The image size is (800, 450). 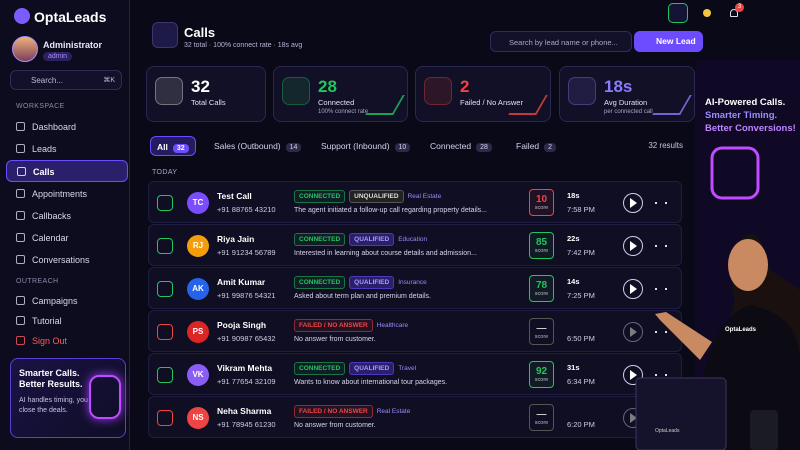 What do you see at coordinates (667, 431) in the screenshot?
I see `laptop-brand: OptaLeads` at bounding box center [667, 431].